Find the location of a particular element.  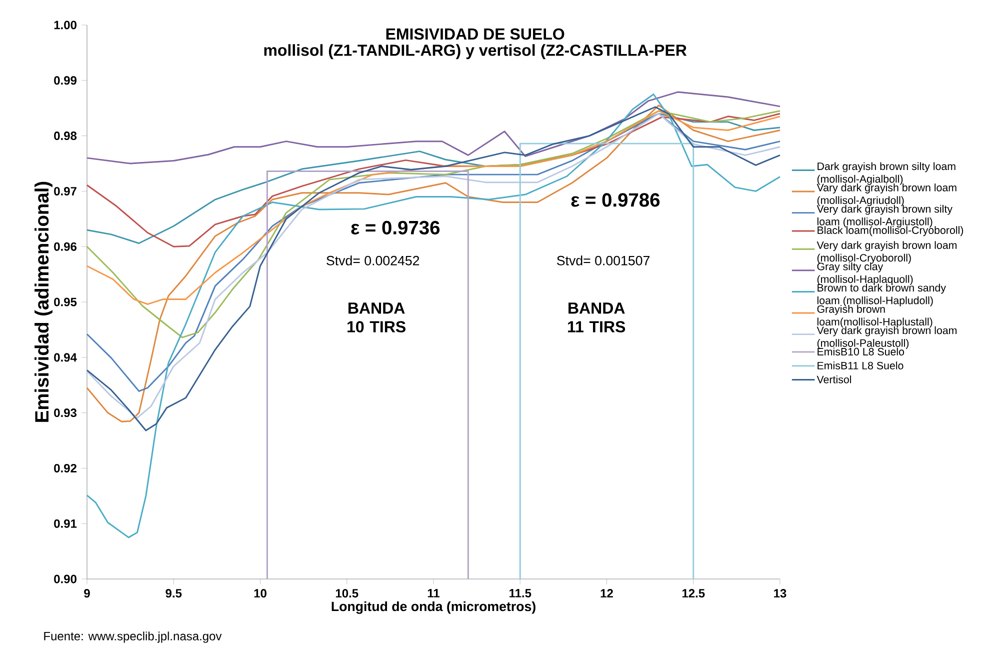

y-tick-label: 0.93 is located at coordinates (65, 413).